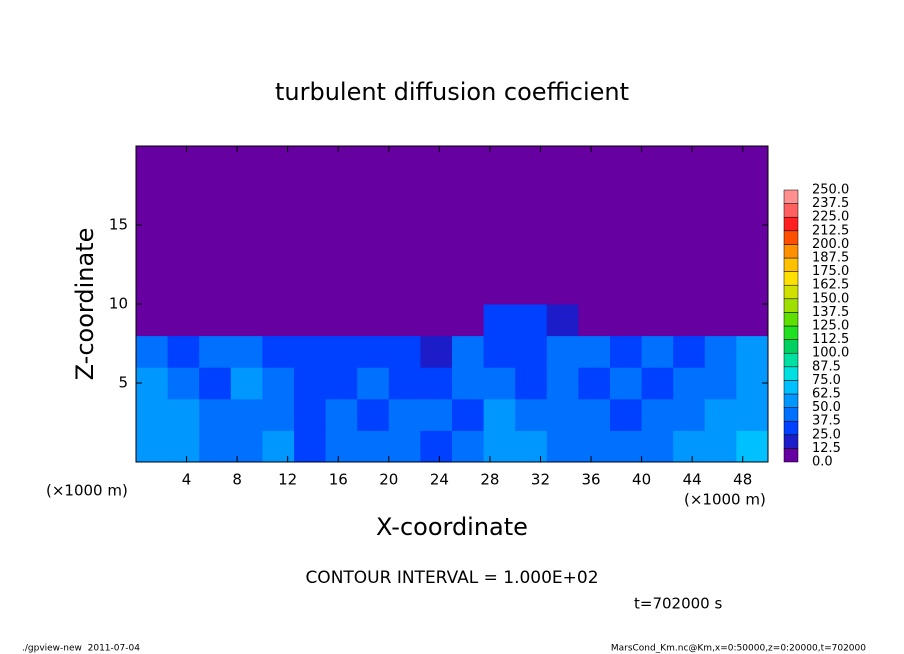  Describe the element at coordinates (641, 480) in the screenshot. I see `x-tick-label: 40` at that location.